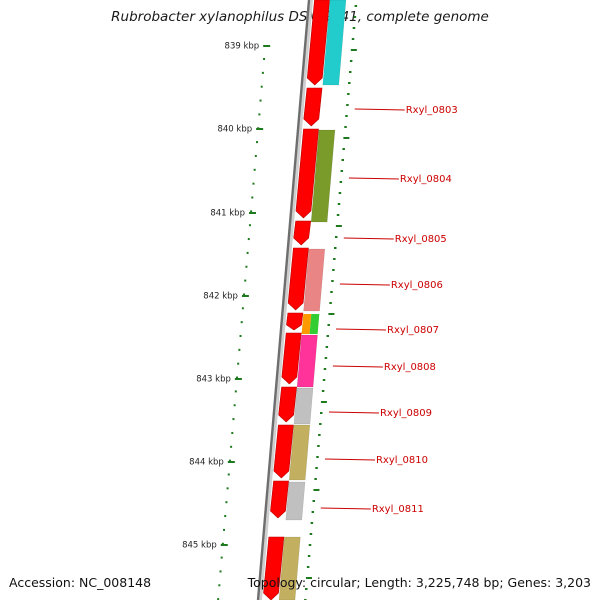 This screenshot has height=600, width=600. What do you see at coordinates (285, 300) in the screenshot?
I see `backbone-shadow` at bounding box center [285, 300].